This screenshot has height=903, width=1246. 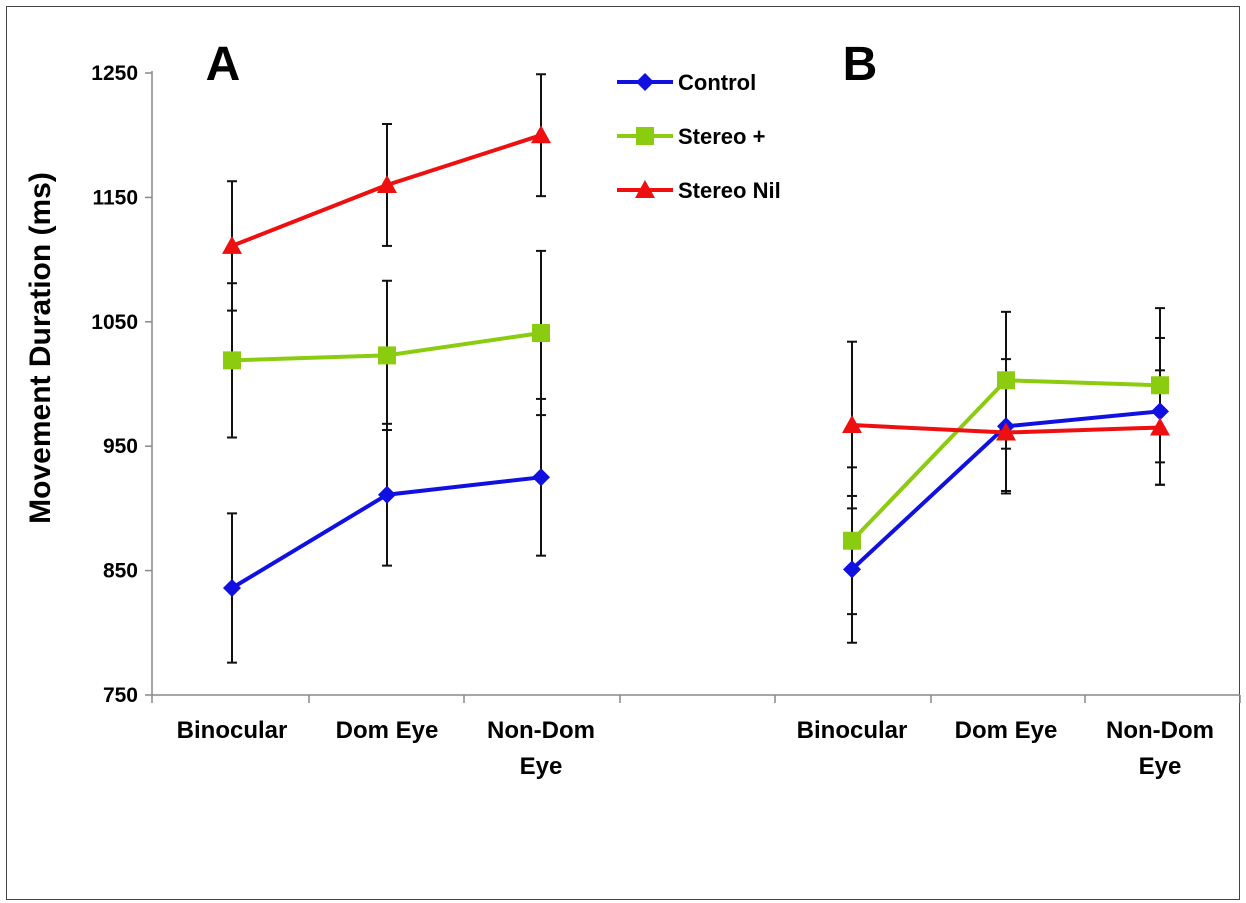 I want to click on y-tick-label: 1050, so click(x=114, y=322).